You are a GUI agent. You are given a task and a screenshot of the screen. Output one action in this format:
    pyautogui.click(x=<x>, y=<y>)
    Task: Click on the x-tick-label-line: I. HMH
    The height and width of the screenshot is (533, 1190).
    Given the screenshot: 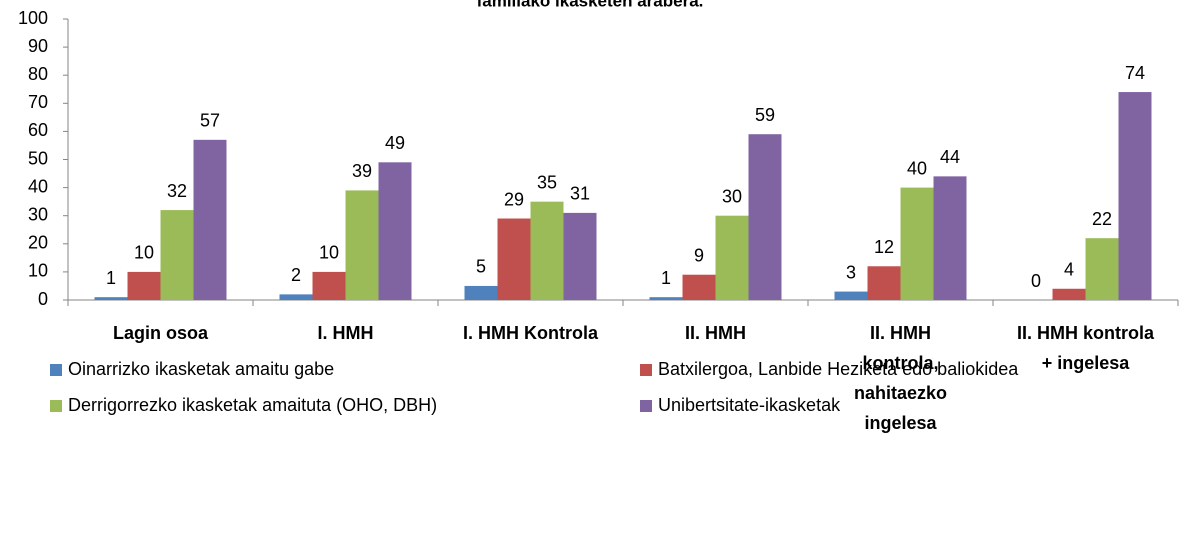 What is the action you would take?
    pyautogui.click(x=346, y=333)
    